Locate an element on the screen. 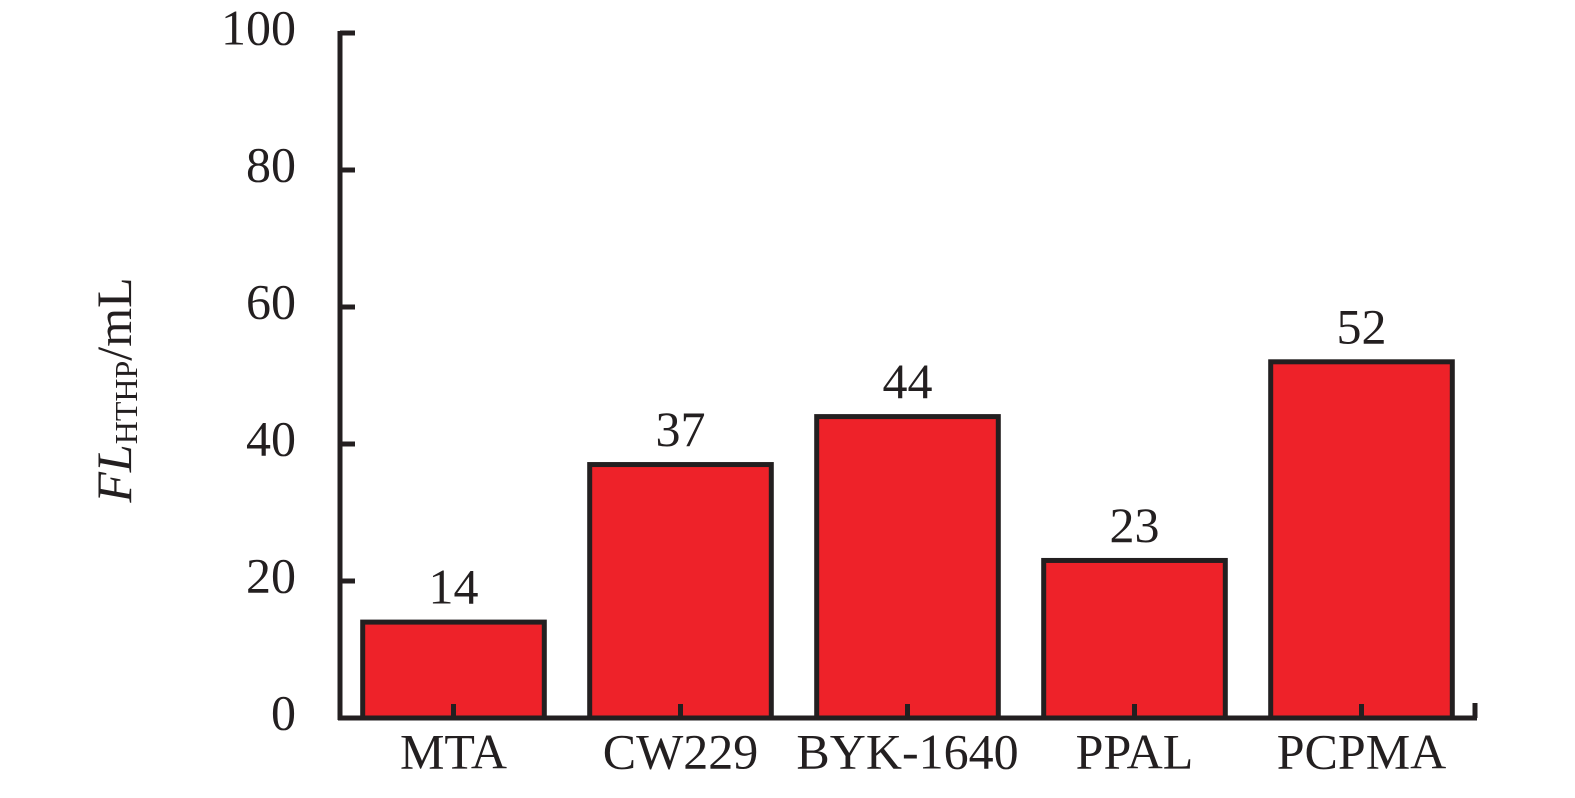  y-tick-label: 100 is located at coordinates (258, 27).